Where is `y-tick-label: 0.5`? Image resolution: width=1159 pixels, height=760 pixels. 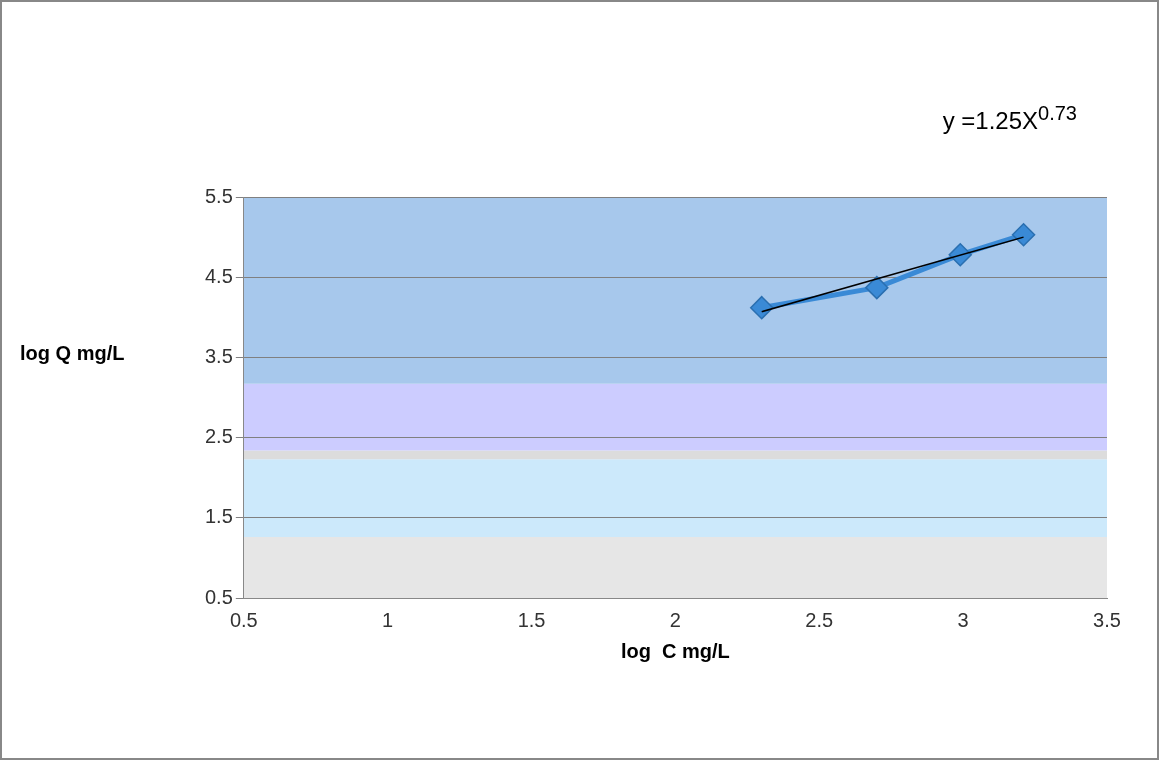
y-tick-label: 0.5 is located at coordinates (218, 596).